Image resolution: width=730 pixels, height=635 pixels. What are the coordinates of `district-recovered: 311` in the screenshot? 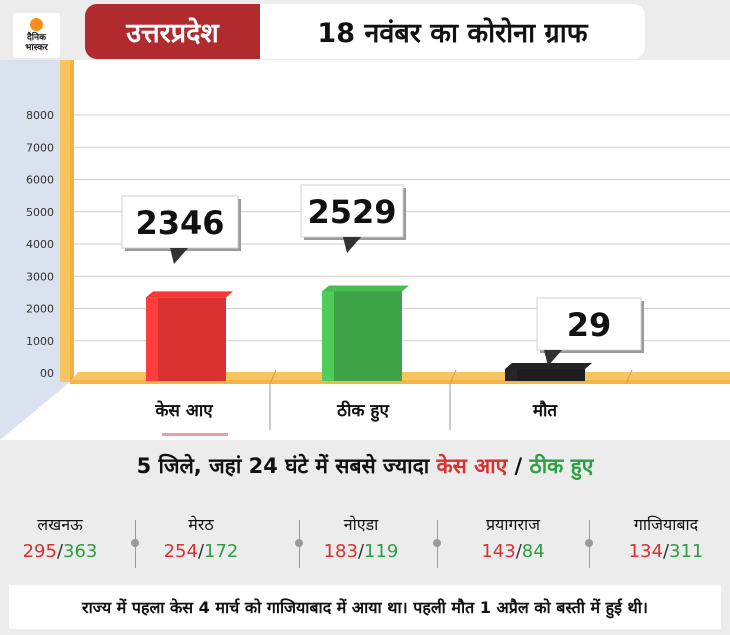 It's located at (686, 551).